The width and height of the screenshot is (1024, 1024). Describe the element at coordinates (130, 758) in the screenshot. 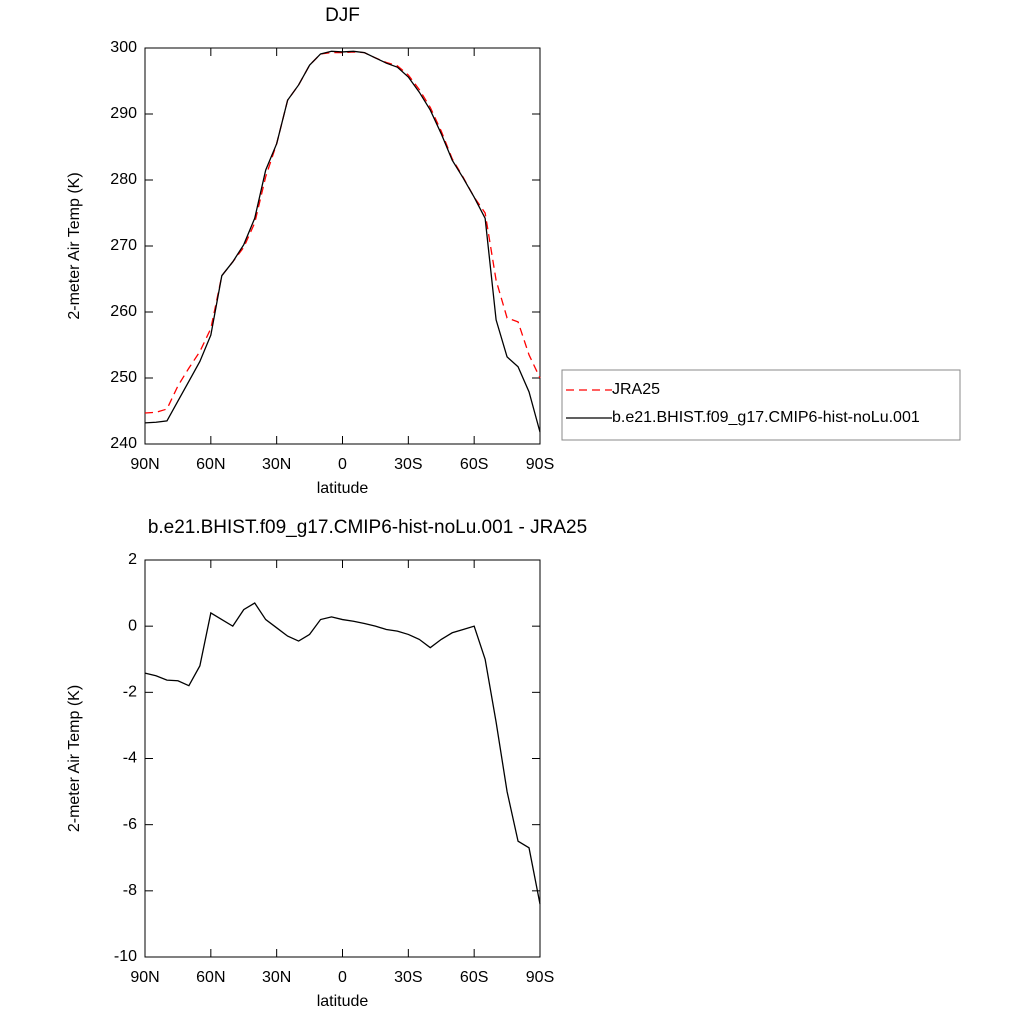

I see `y-tick-label: -4` at that location.